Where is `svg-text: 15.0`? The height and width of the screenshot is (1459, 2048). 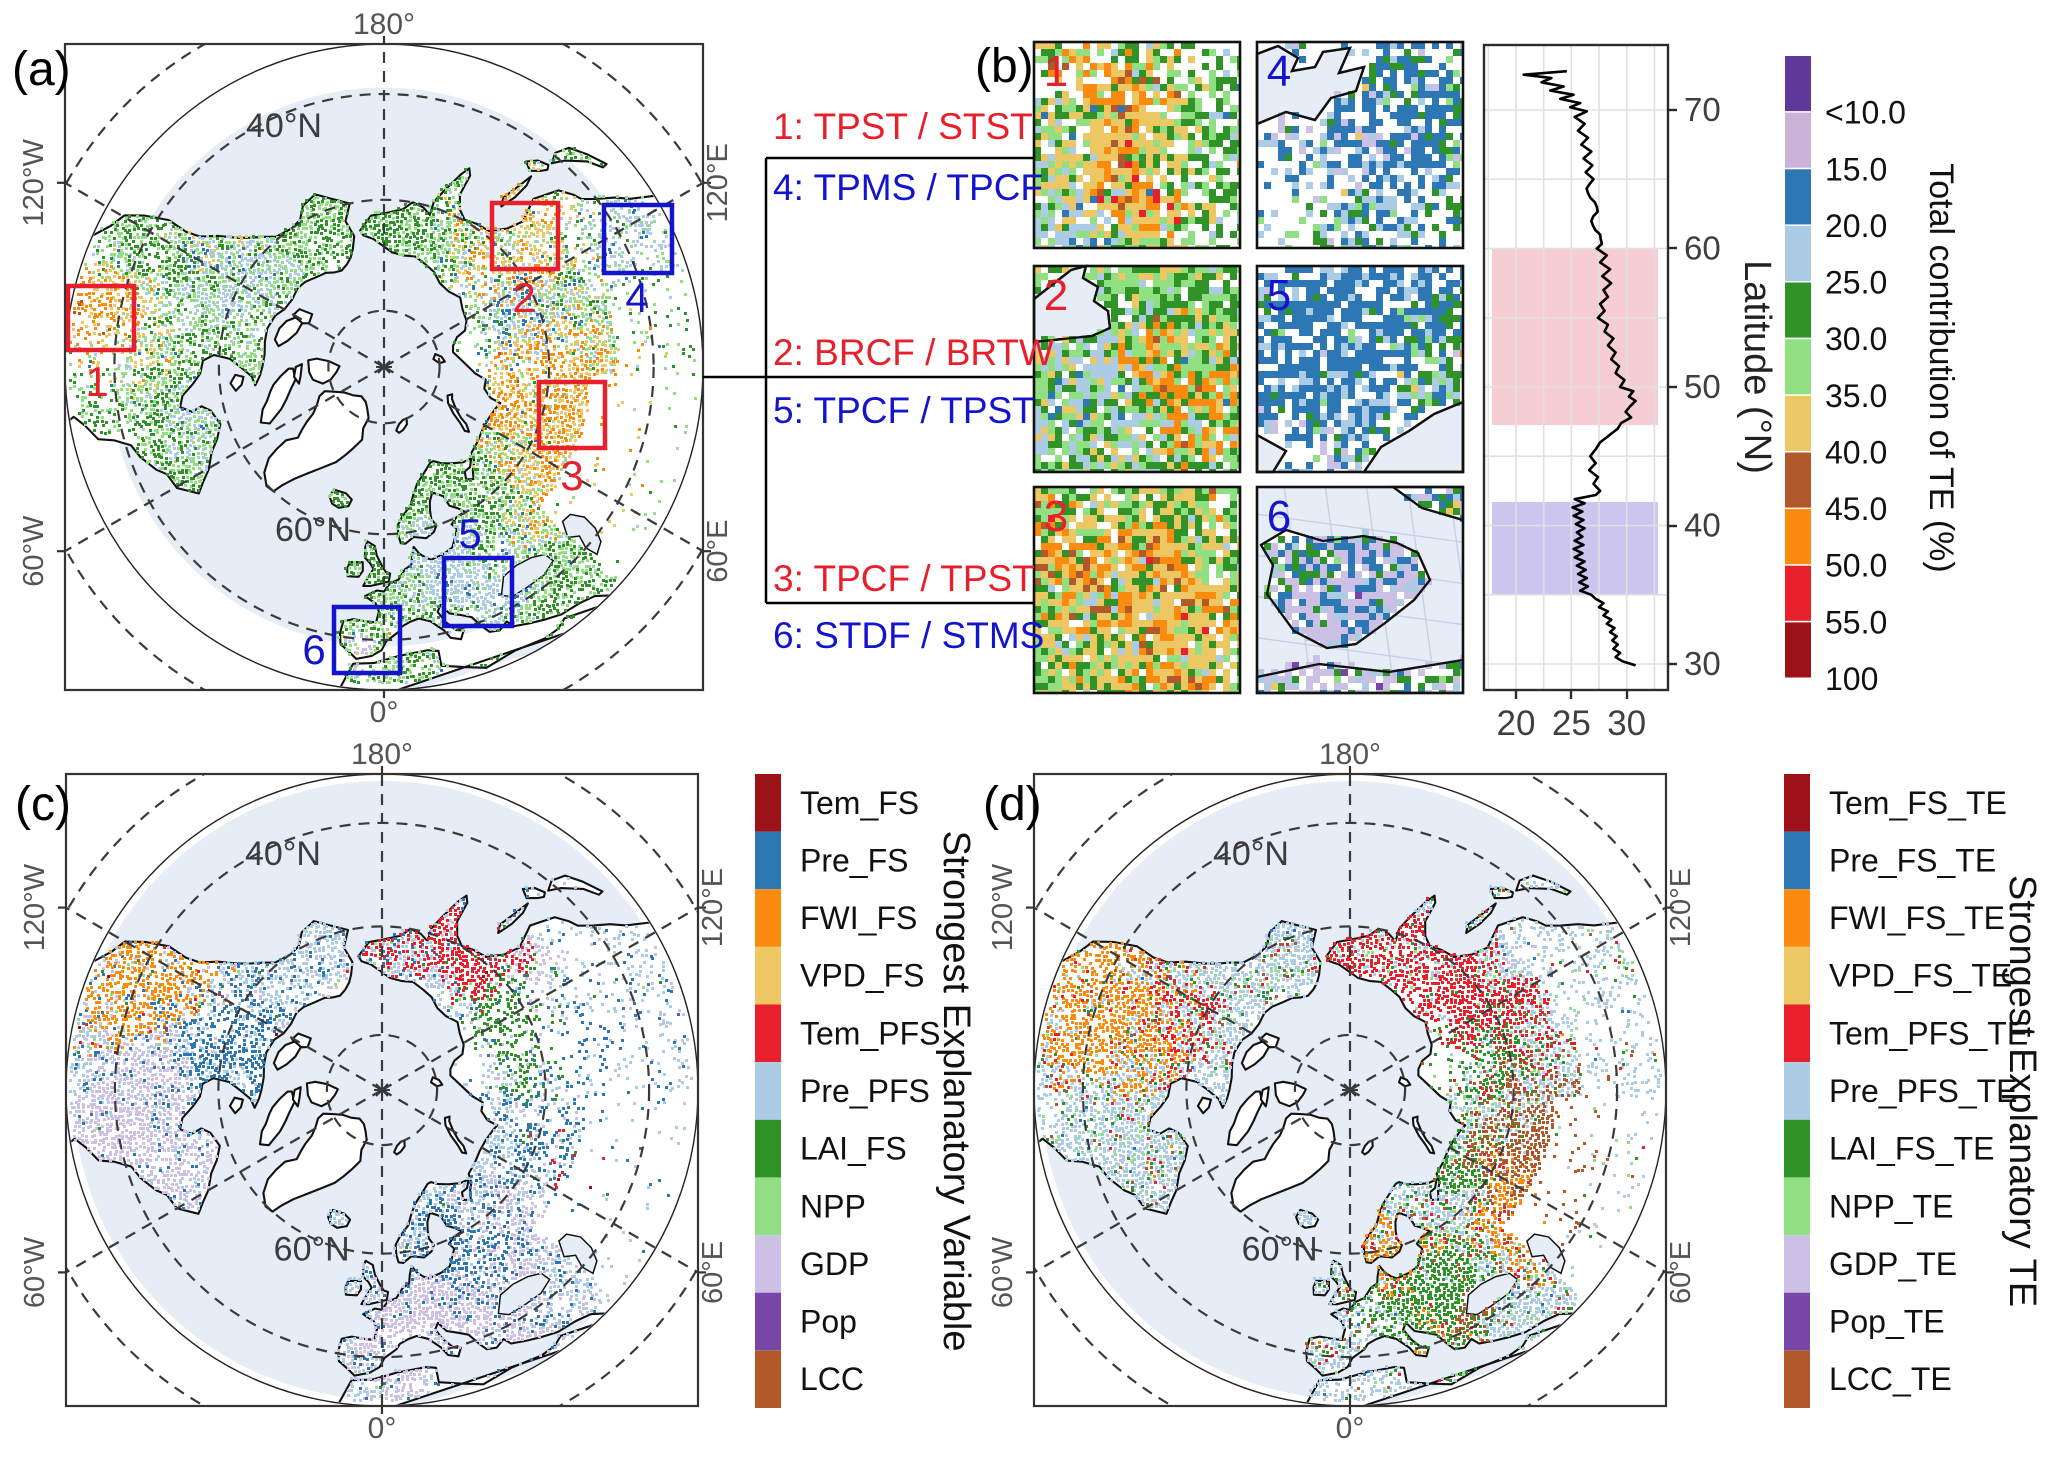 svg-text: 15.0 is located at coordinates (1856, 169).